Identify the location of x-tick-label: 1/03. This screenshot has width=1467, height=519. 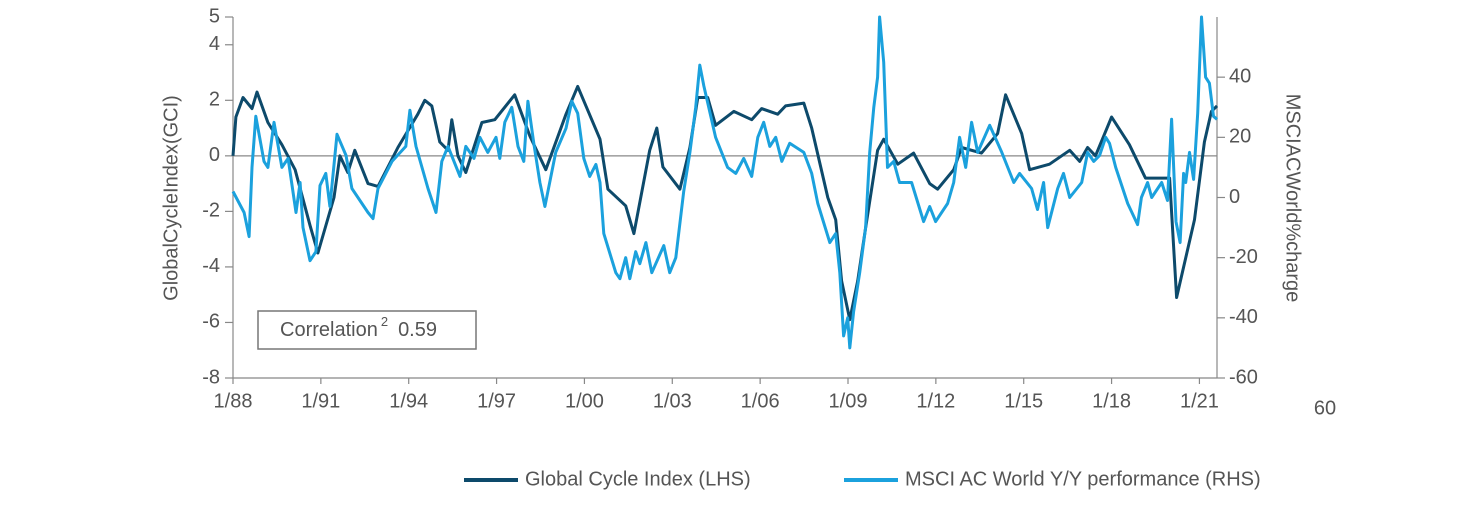
(672, 401).